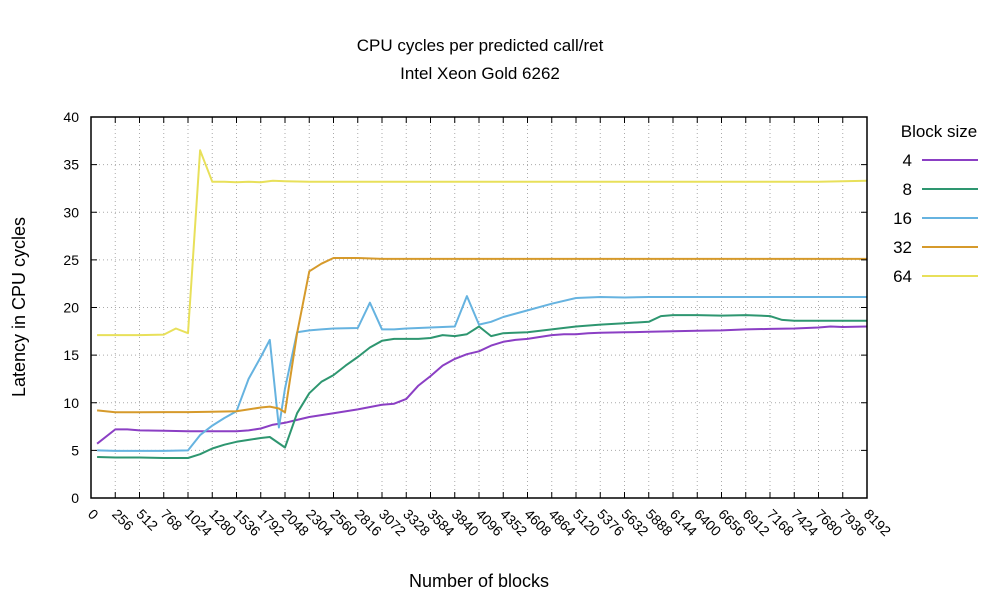 This screenshot has width=1000, height=600. What do you see at coordinates (71, 355) in the screenshot?
I see `y-tick-label: 15` at bounding box center [71, 355].